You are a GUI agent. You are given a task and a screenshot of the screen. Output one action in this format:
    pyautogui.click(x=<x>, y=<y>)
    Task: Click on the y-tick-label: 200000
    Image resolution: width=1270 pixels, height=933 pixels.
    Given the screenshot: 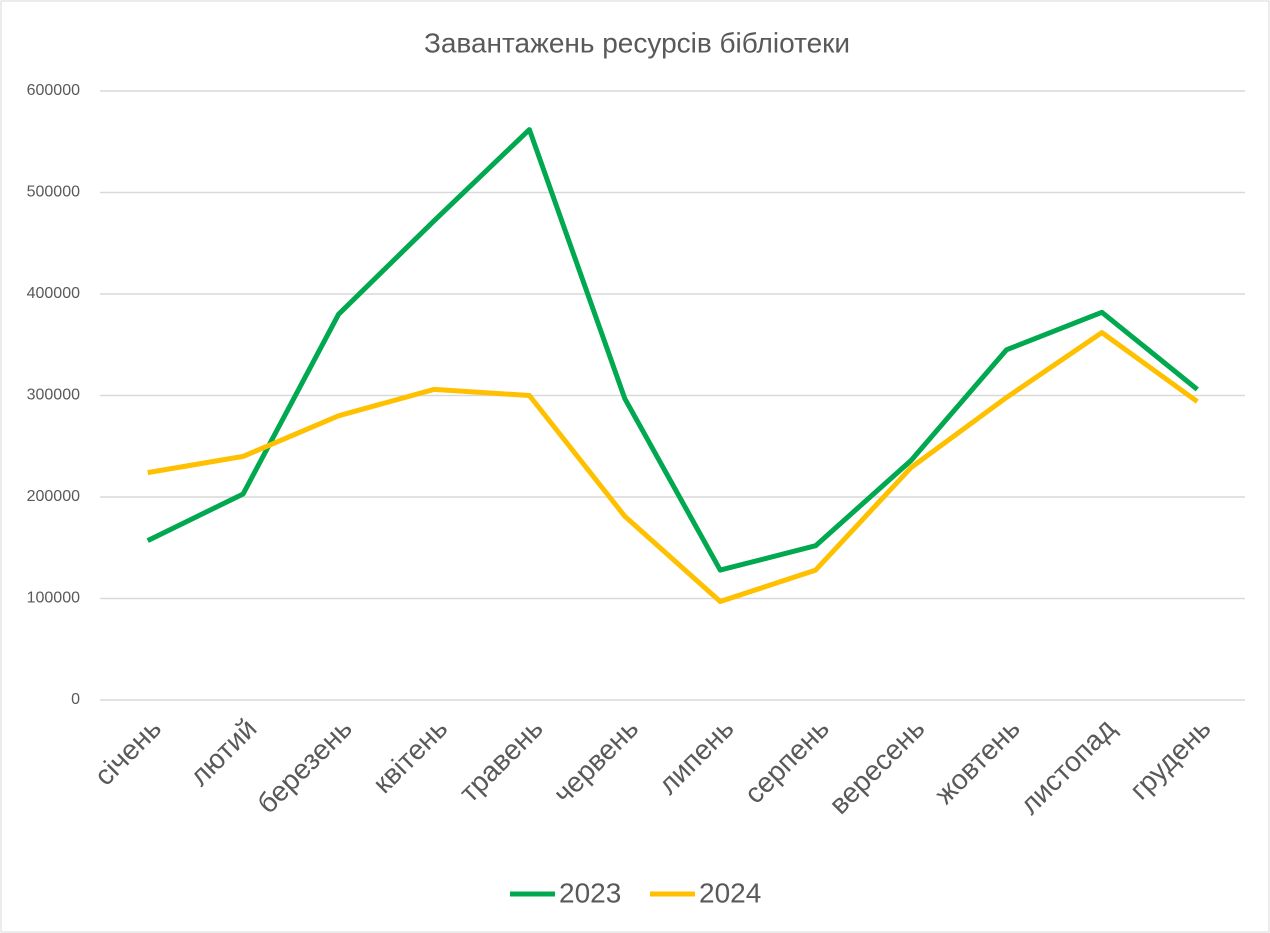 What is the action you would take?
    pyautogui.click(x=53, y=496)
    